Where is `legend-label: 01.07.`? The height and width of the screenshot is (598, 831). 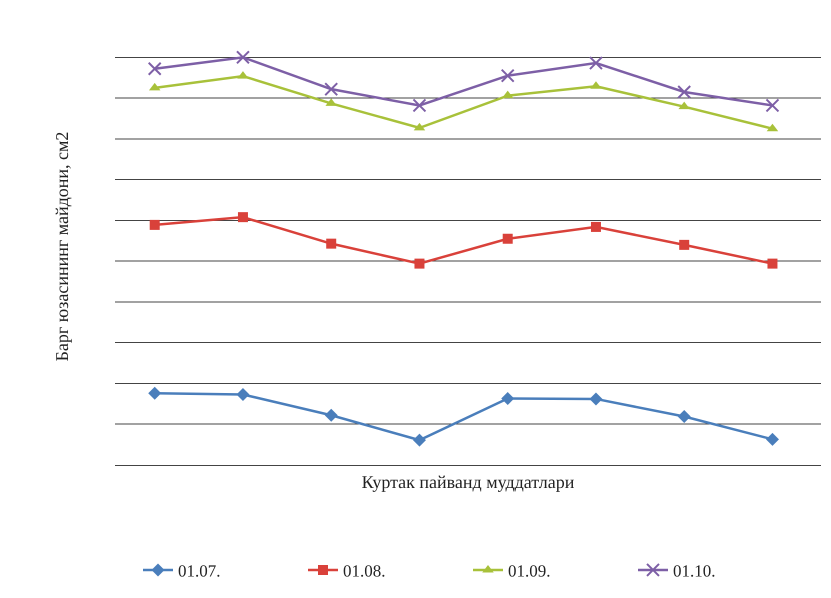 legend-label: 01.07. is located at coordinates (199, 571).